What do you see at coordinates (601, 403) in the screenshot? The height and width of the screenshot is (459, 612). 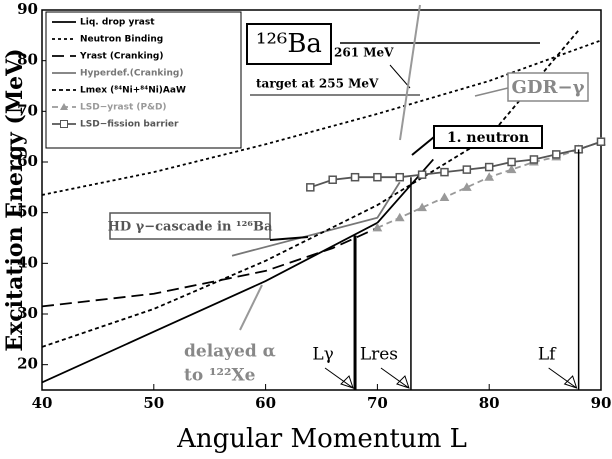 I see `x-tick-label: 90` at bounding box center [601, 403].